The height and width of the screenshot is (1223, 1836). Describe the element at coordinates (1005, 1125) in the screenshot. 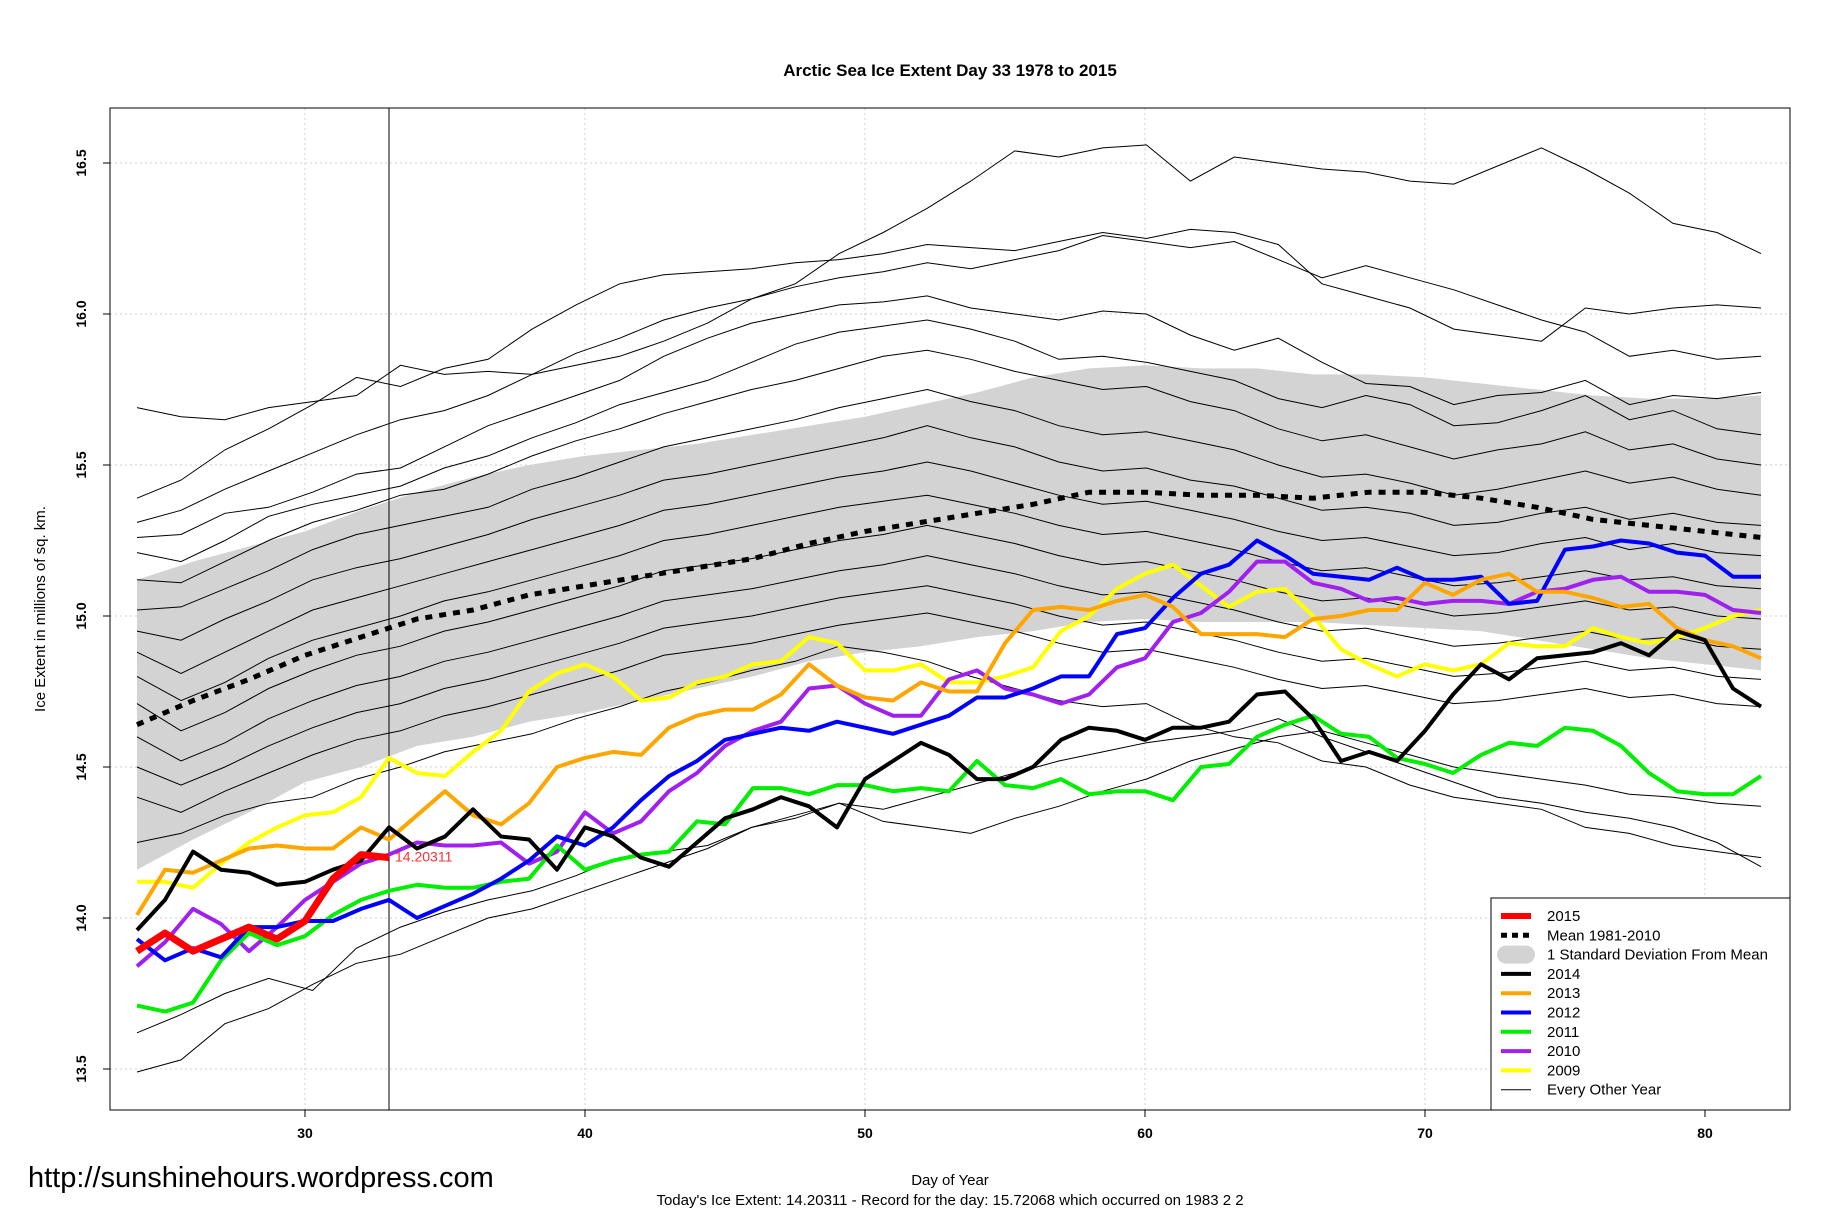

I see `x-axis-ticks: 30 40 50 60 70 80` at that location.